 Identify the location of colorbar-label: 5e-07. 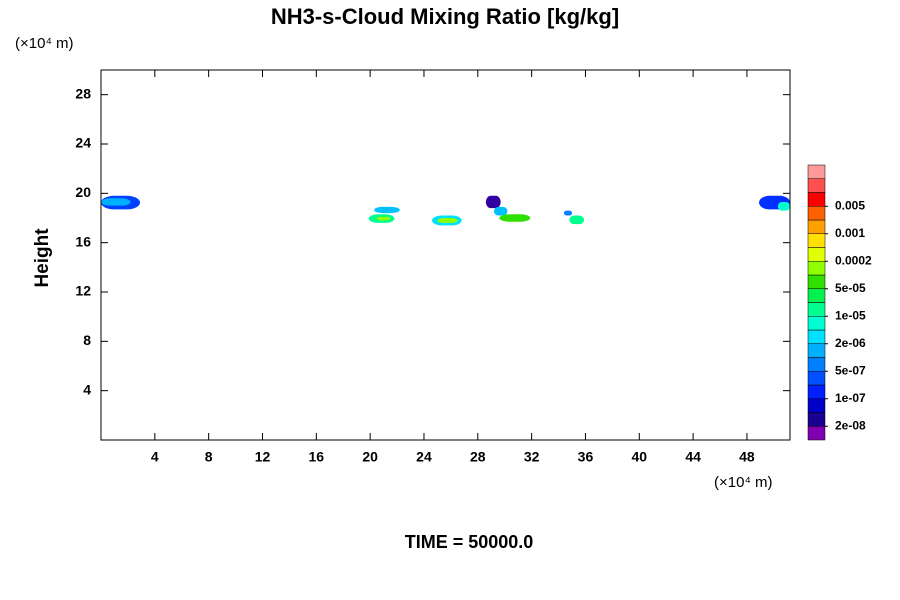
(850, 370).